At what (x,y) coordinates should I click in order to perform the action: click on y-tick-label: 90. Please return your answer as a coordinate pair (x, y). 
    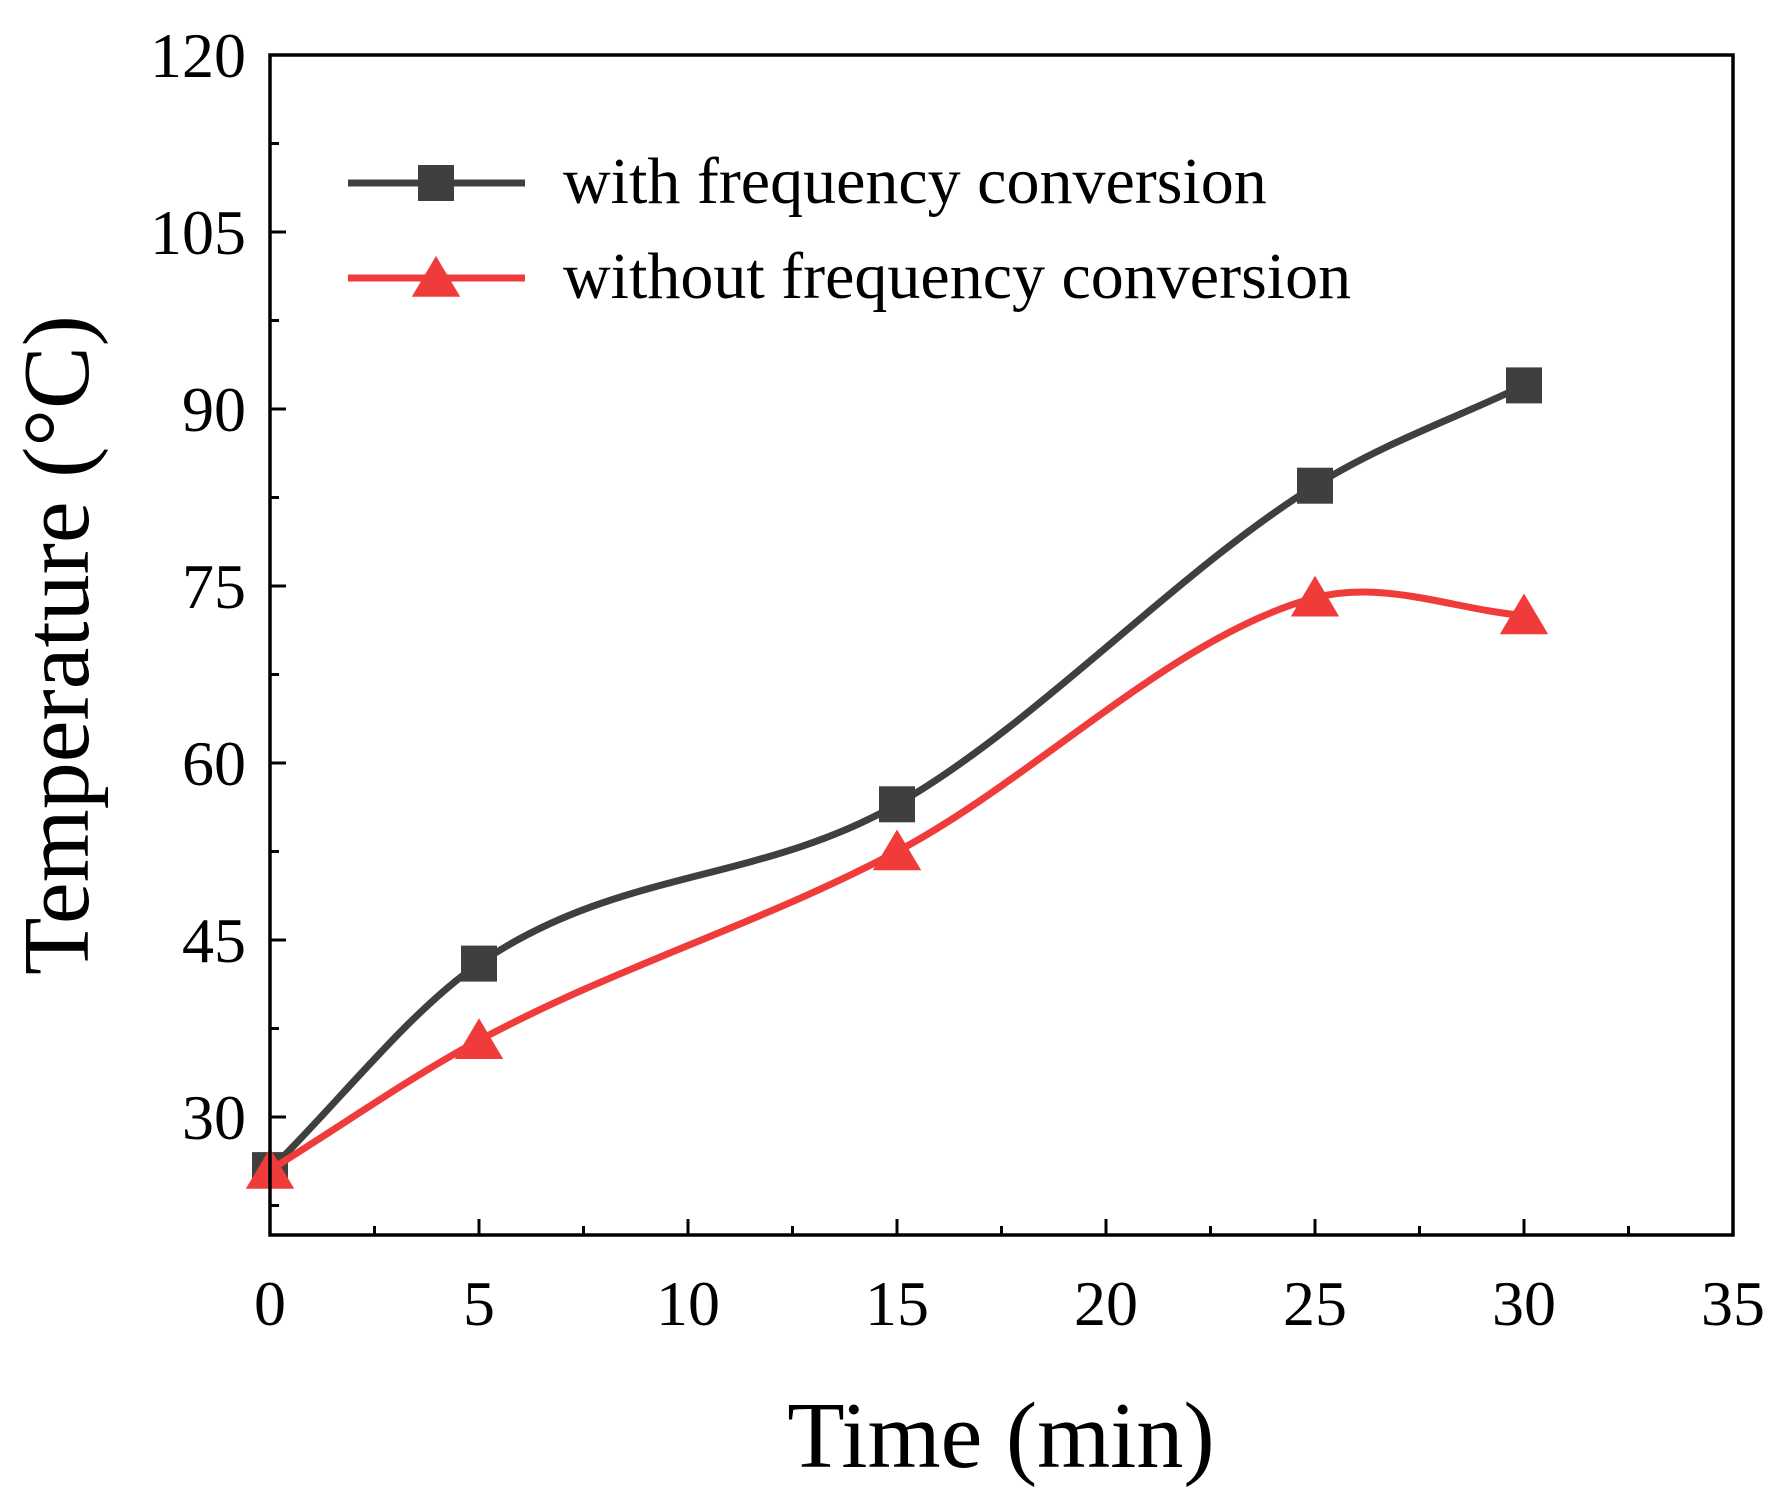
    Looking at the image, I should click on (214, 409).